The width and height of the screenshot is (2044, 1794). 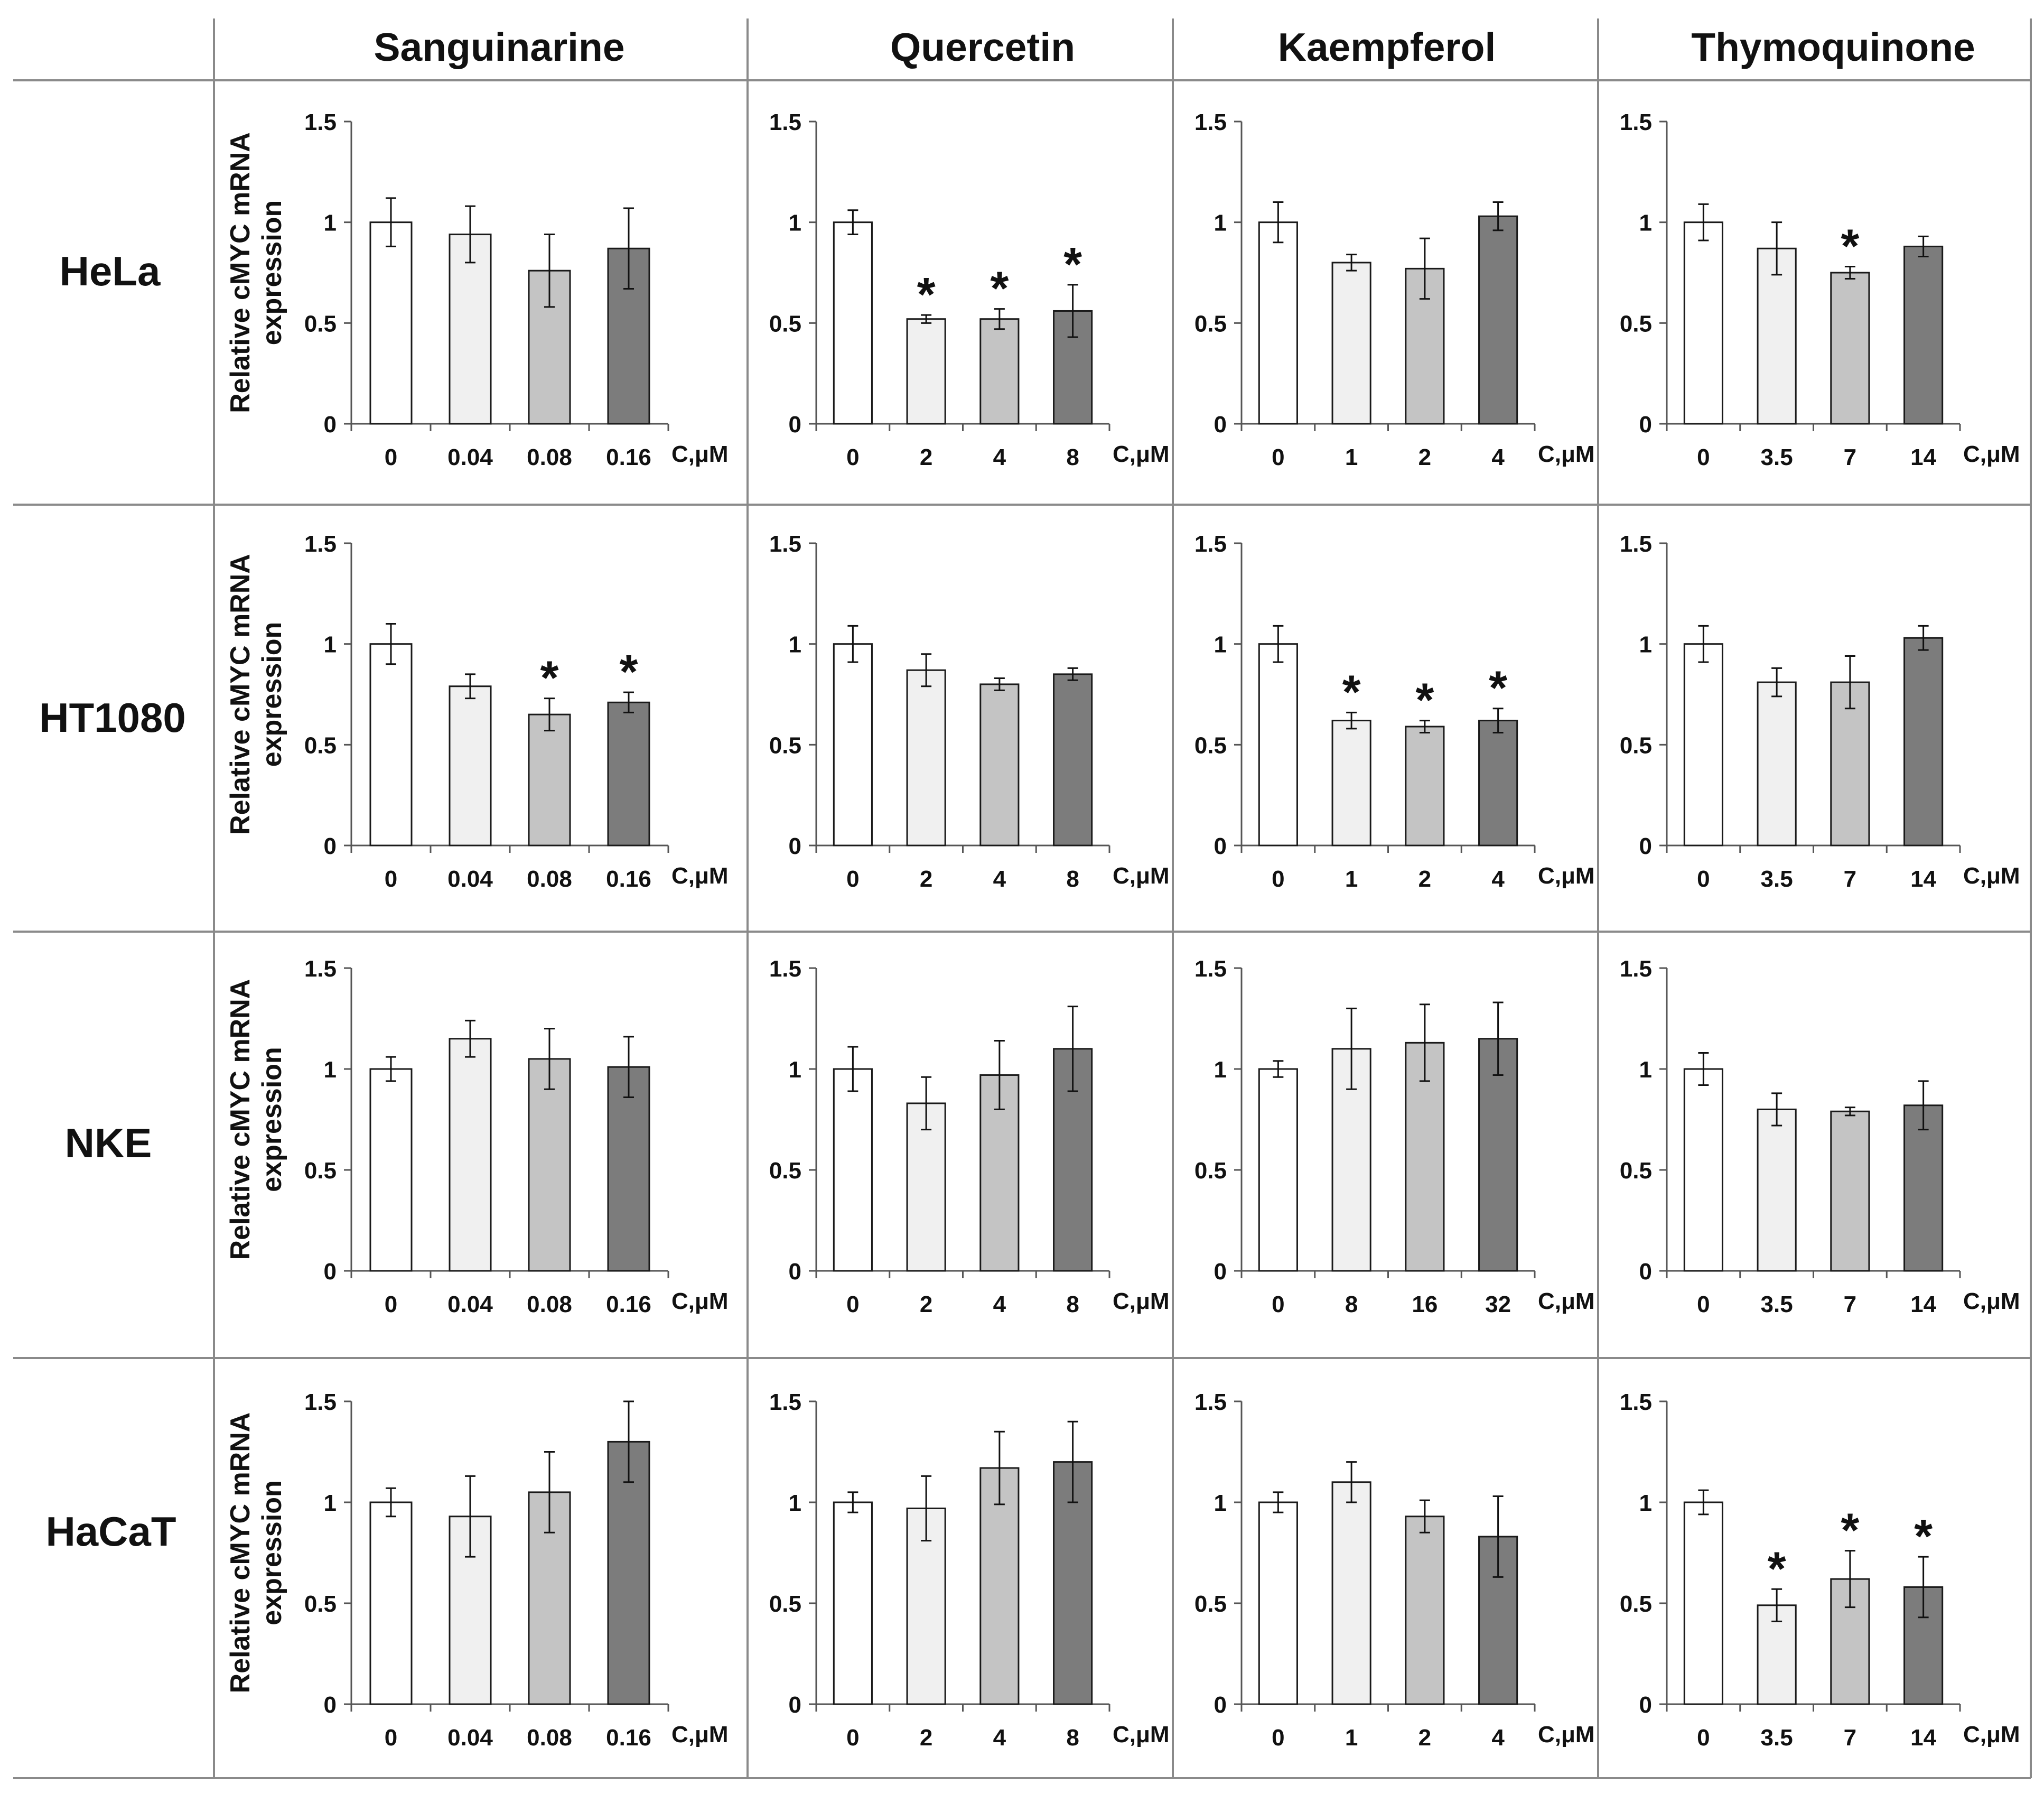 What do you see at coordinates (1394, 712) in the screenshot?
I see `chart-ht1080-kaempferol: 0 0.5 1 1.5 0 * 1 * 2 * 4 C,μM` at bounding box center [1394, 712].